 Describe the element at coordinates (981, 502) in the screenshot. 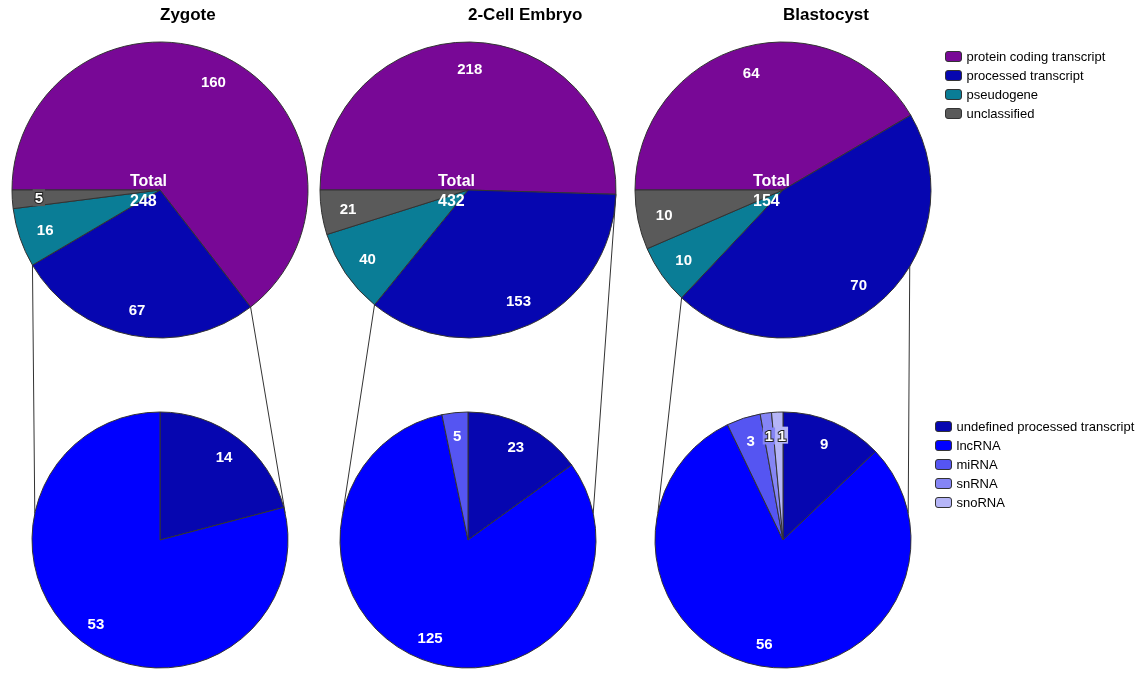

I see `legend-label: snoRNA` at that location.